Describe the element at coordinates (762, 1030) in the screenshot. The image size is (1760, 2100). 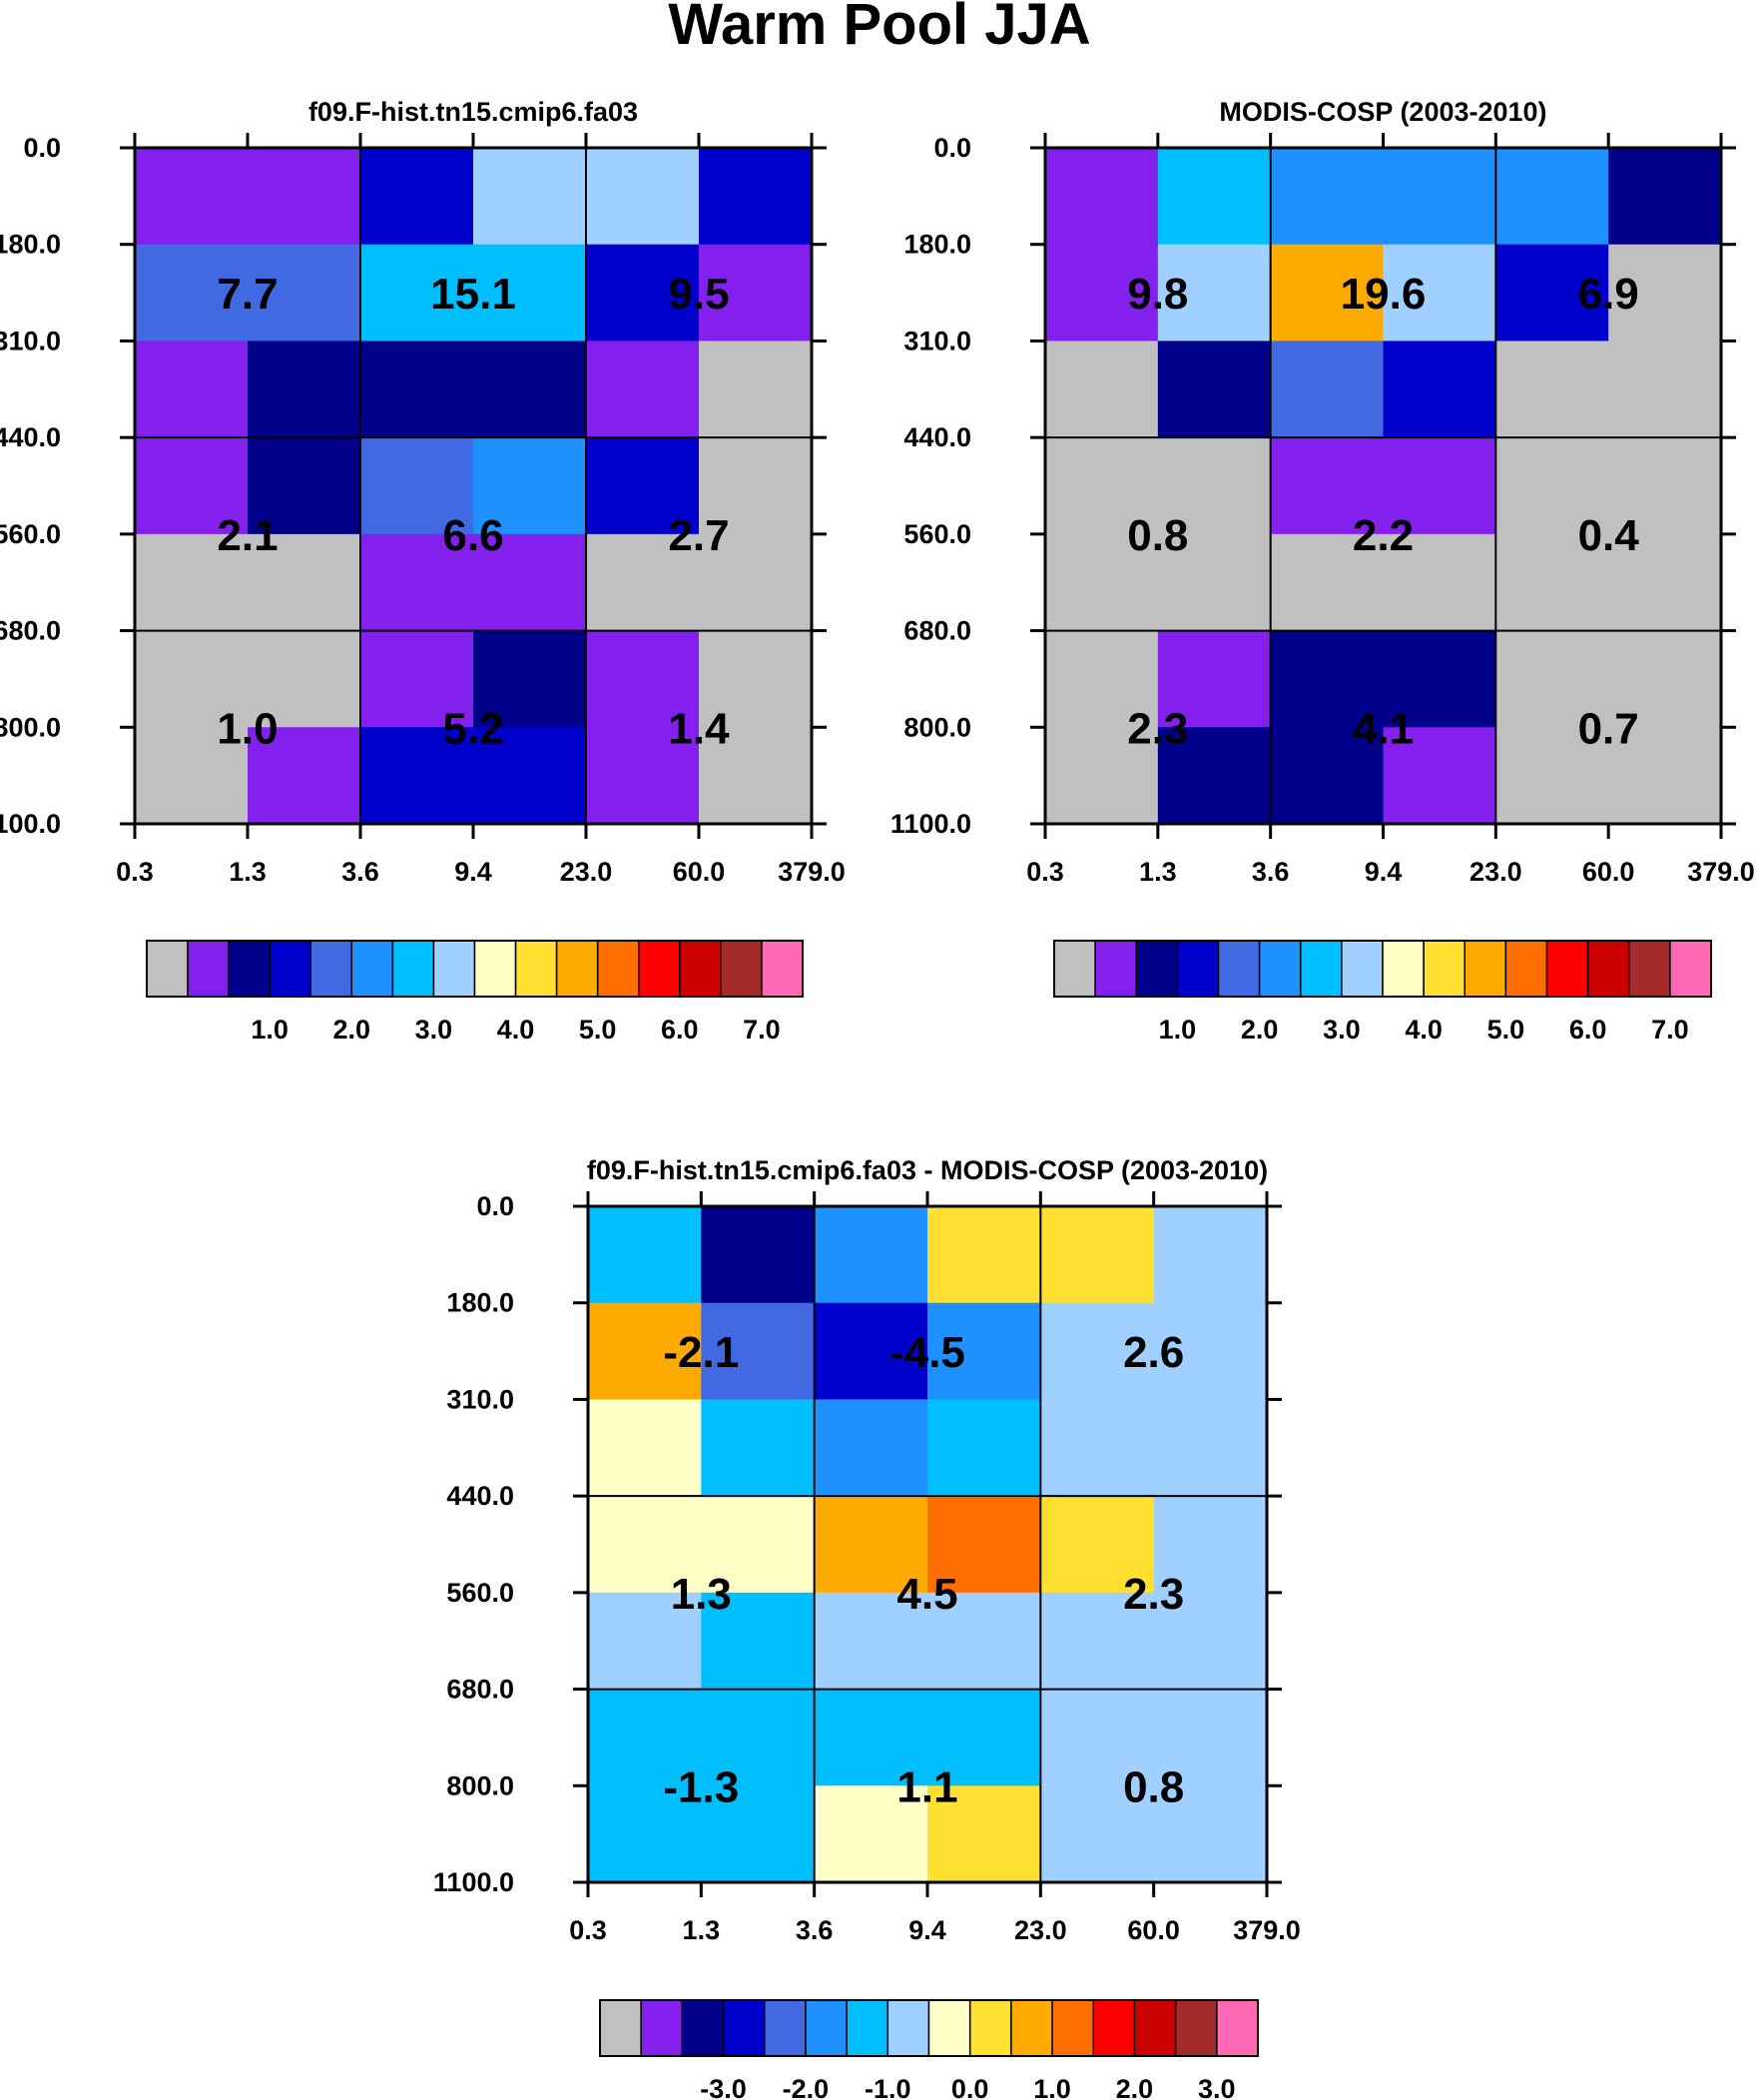
I see `colorbar-label: 7.0` at that location.